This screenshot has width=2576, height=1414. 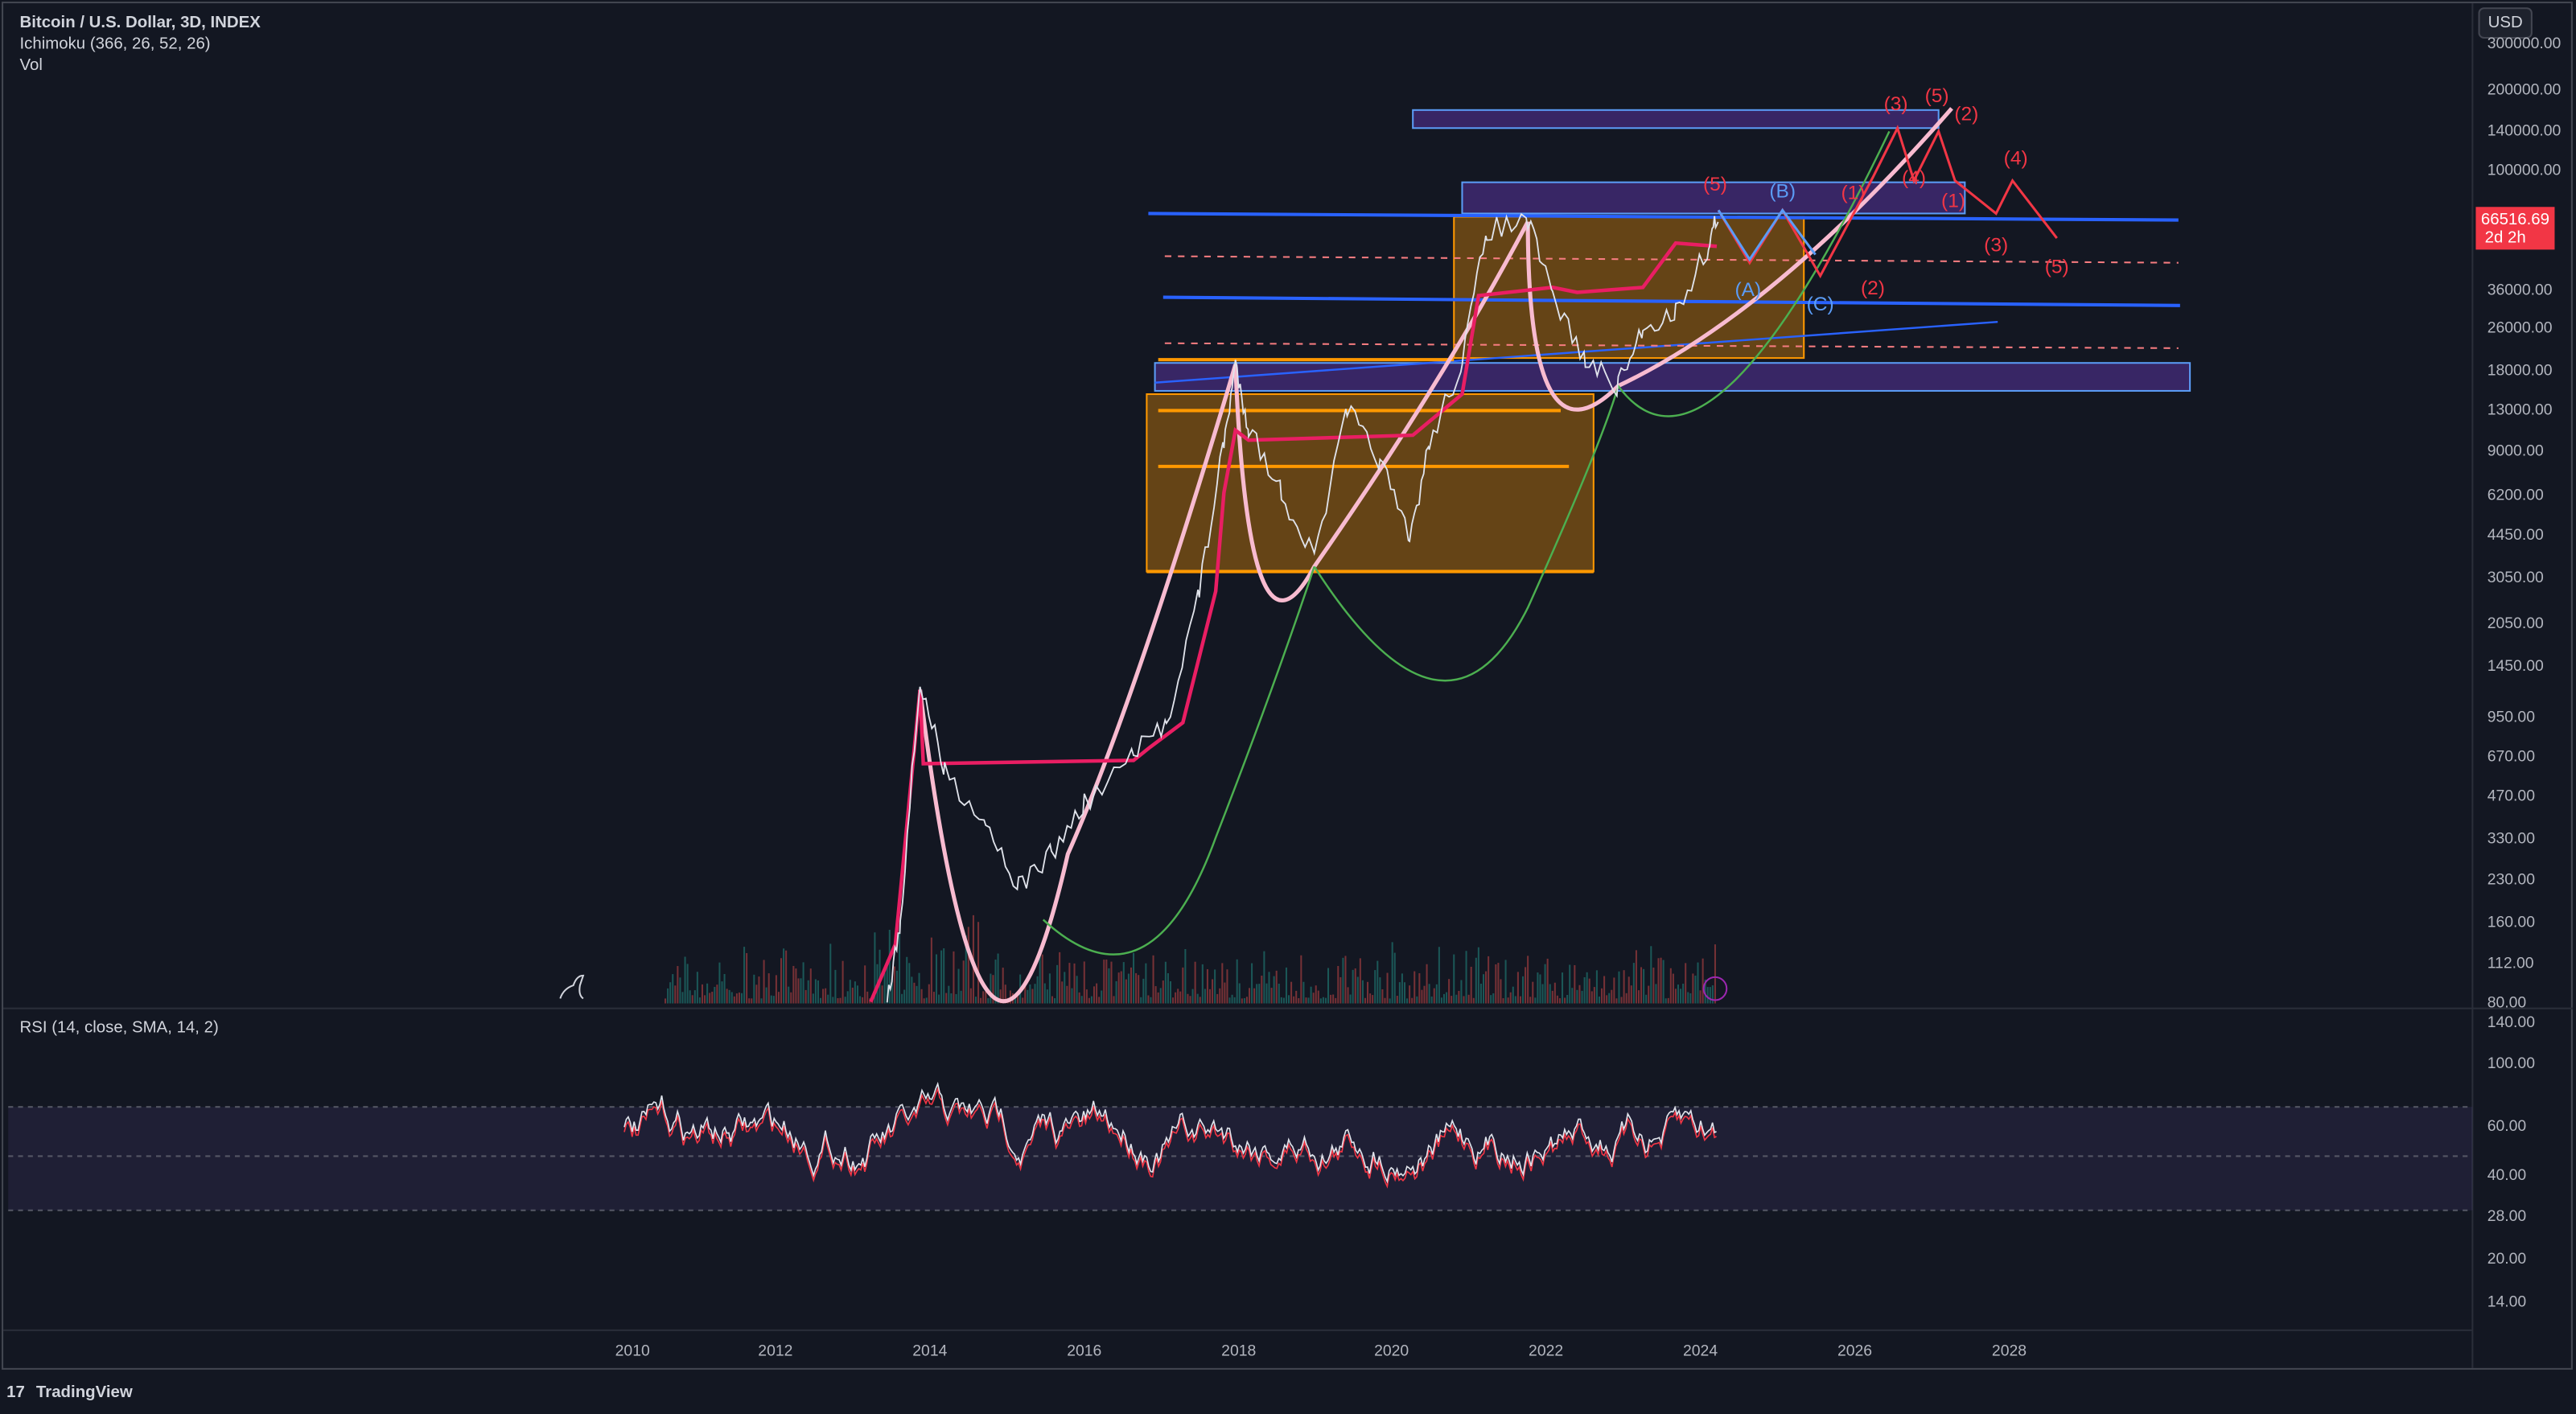 What do you see at coordinates (1747, 290) in the screenshot?
I see `wave-label: (A)` at bounding box center [1747, 290].